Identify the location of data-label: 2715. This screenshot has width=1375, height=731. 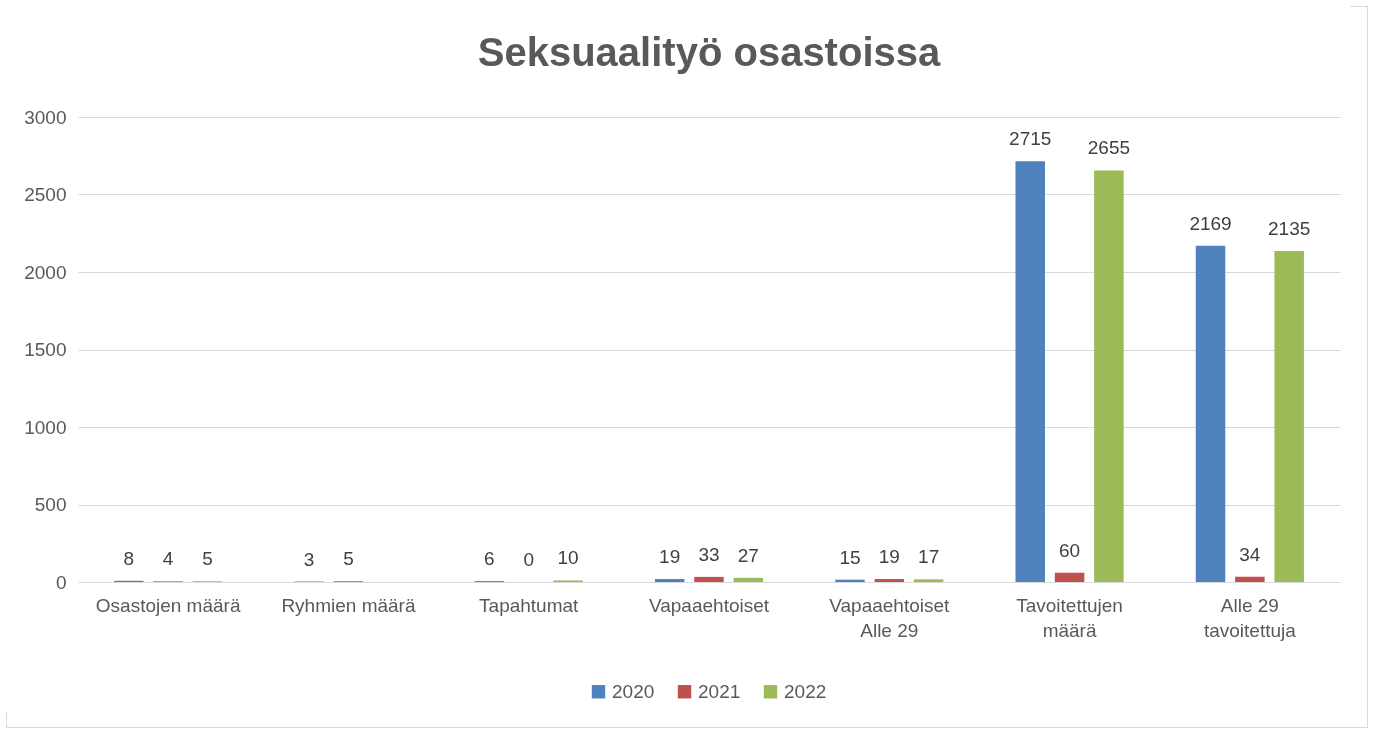
(1030, 139).